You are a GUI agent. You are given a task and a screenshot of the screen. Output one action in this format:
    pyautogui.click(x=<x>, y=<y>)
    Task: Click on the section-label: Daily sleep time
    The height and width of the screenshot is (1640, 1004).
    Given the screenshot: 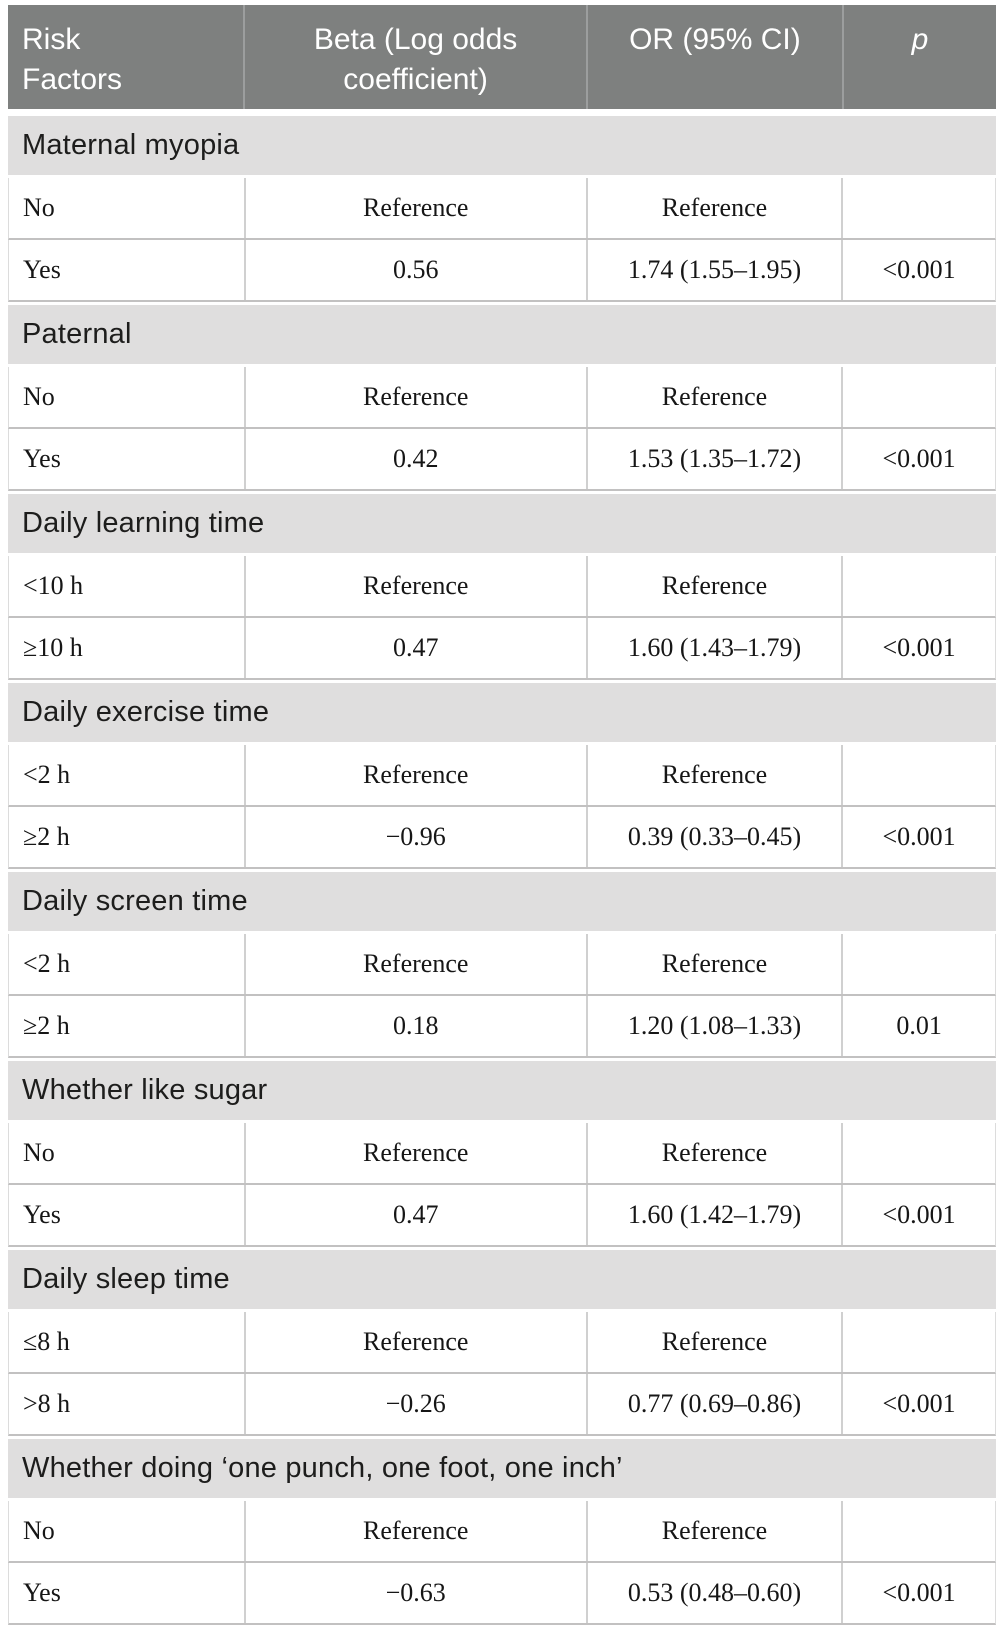 What is the action you would take?
    pyautogui.click(x=126, y=1279)
    